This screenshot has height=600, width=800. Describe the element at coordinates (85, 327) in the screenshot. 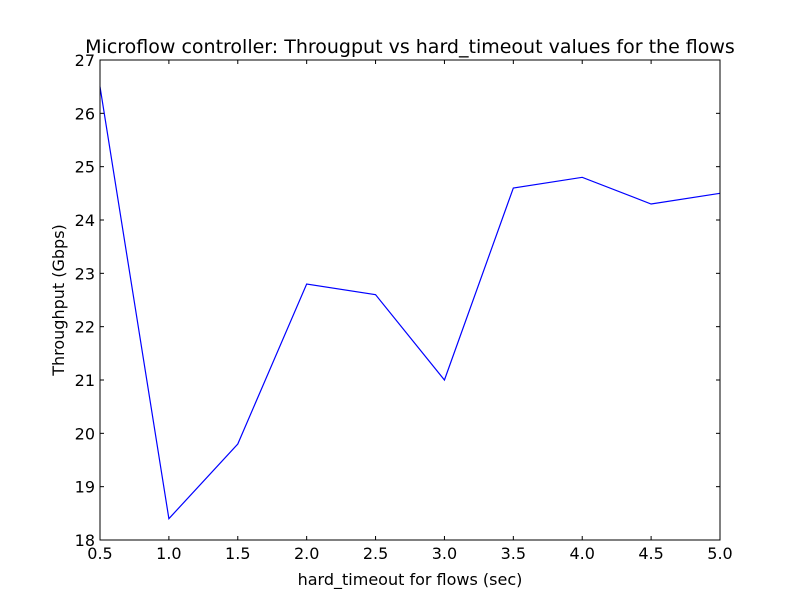

I see `y-tick-label: 22` at that location.